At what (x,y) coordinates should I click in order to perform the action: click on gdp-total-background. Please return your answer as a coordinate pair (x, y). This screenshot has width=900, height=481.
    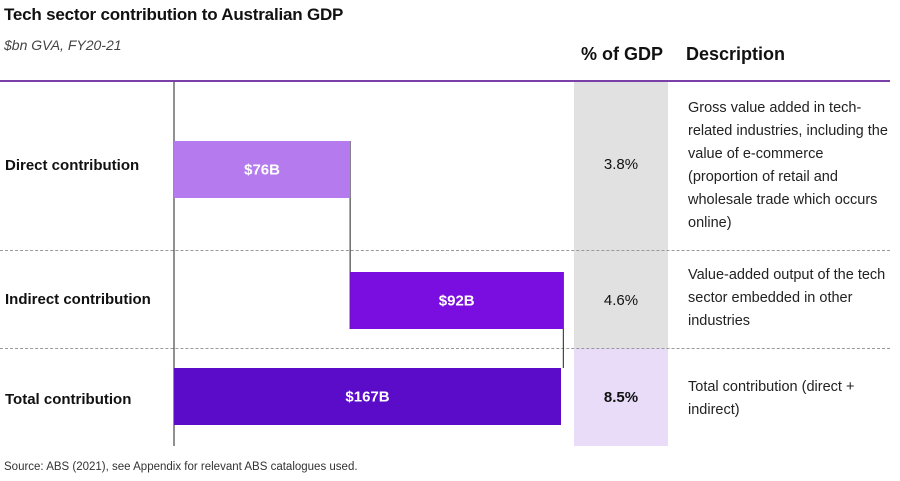
    Looking at the image, I should click on (621, 397).